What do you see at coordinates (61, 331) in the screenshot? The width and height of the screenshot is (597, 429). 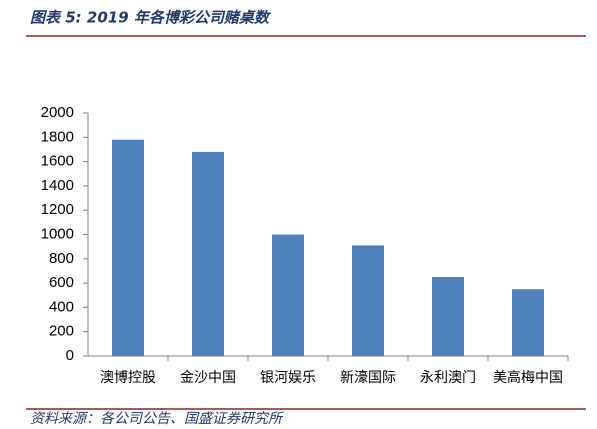 I see `y-tick-label: 200` at bounding box center [61, 331].